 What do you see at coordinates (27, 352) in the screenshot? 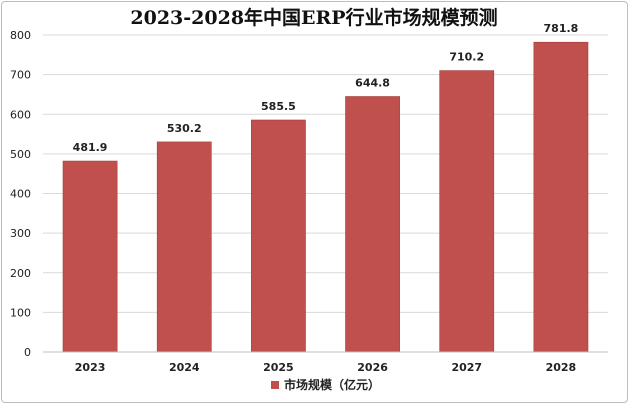
I see `y-tick-label: 0` at bounding box center [27, 352].